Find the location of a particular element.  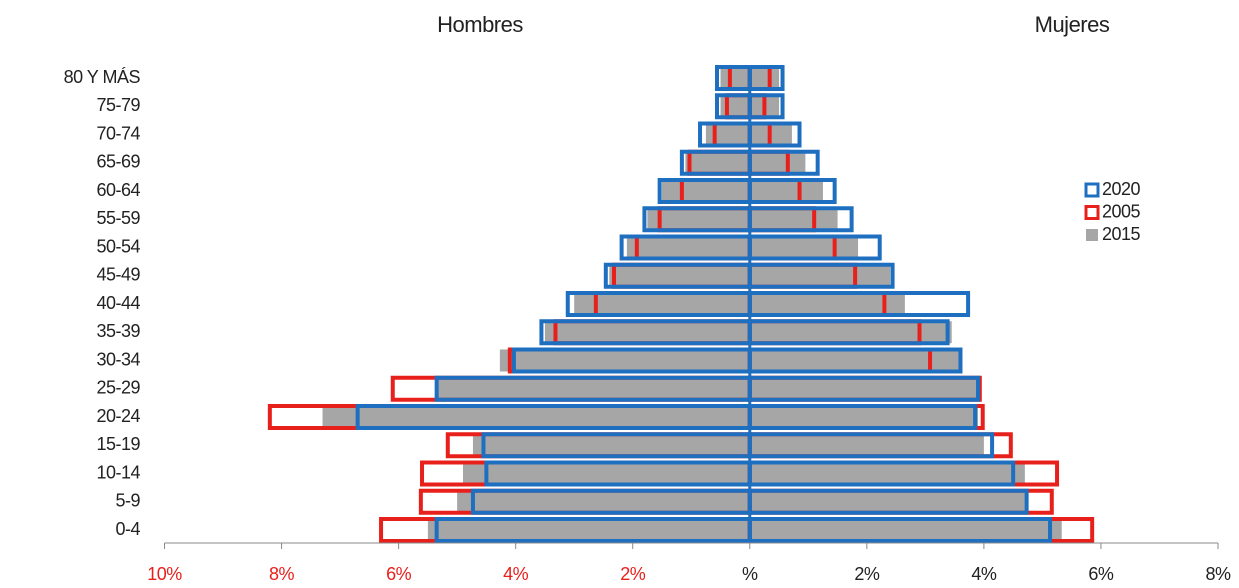

category-label: 15-19 is located at coordinates (118, 444).